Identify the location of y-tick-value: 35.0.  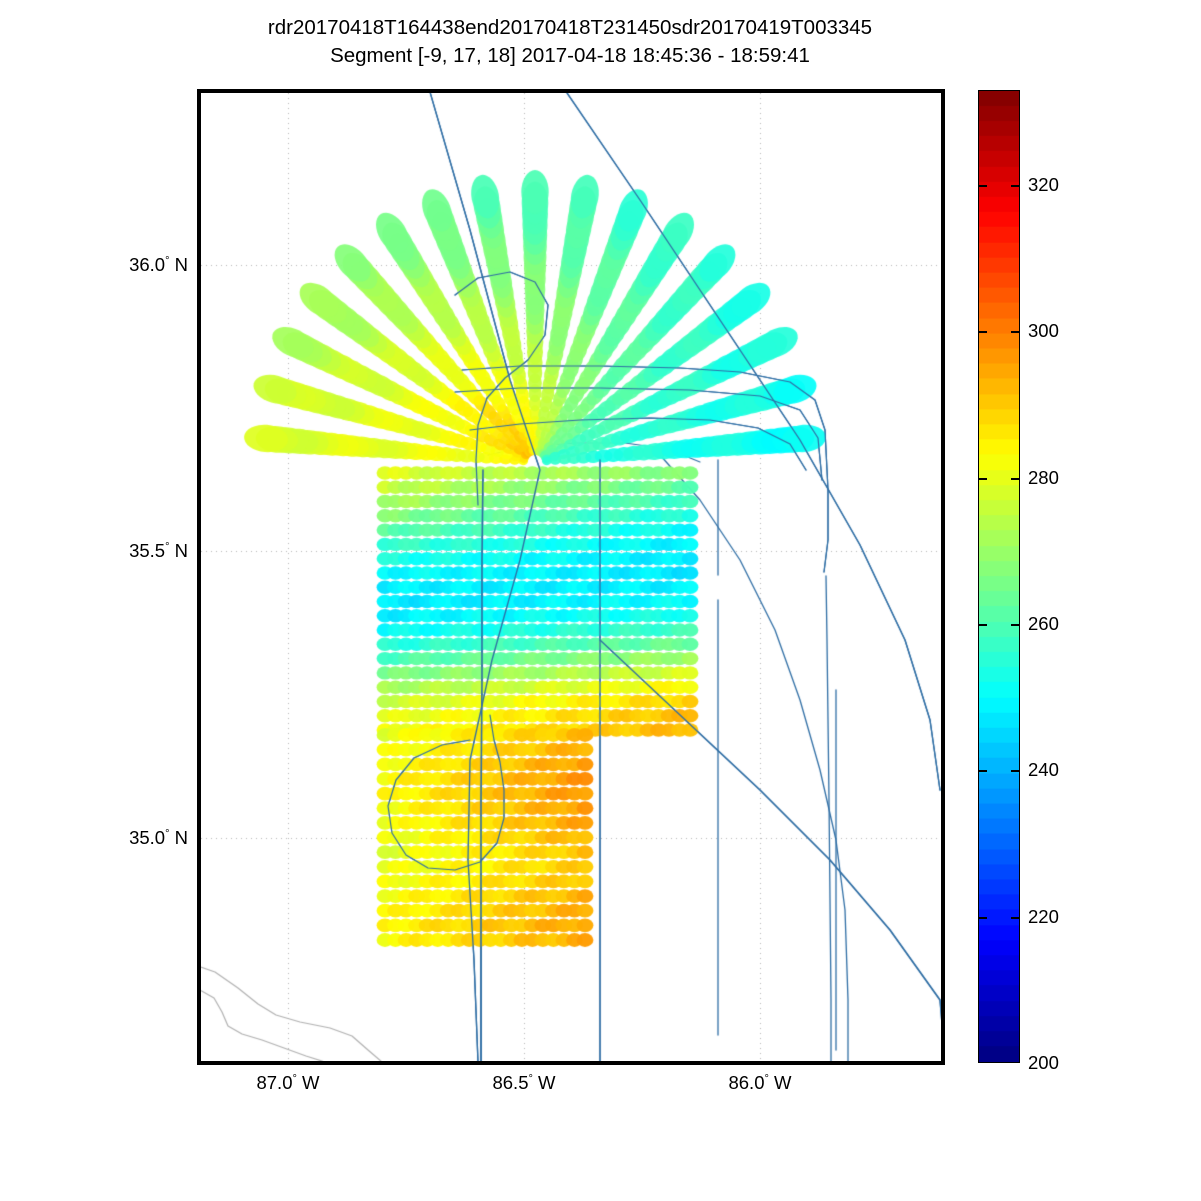
(147, 837).